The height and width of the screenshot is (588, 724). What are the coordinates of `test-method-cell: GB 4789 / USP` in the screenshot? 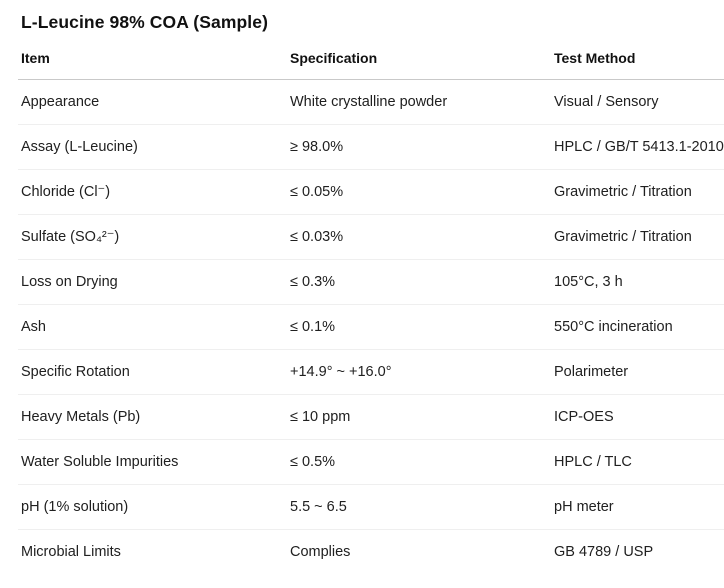 It's located at (604, 552).